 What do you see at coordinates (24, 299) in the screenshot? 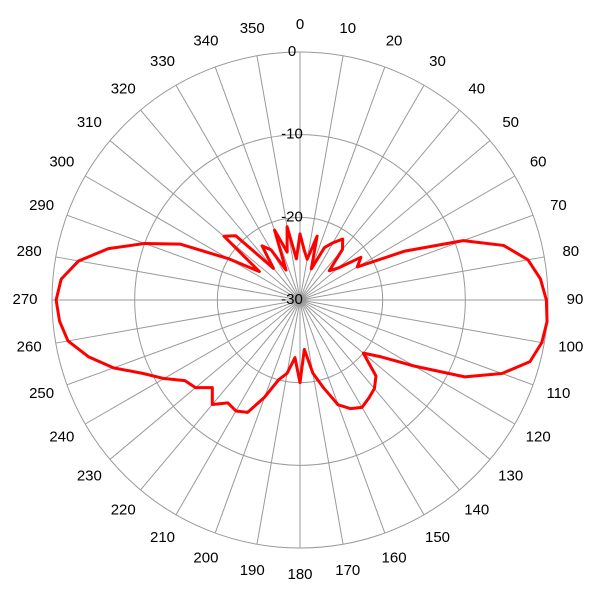
I see `angle-label: 270` at bounding box center [24, 299].